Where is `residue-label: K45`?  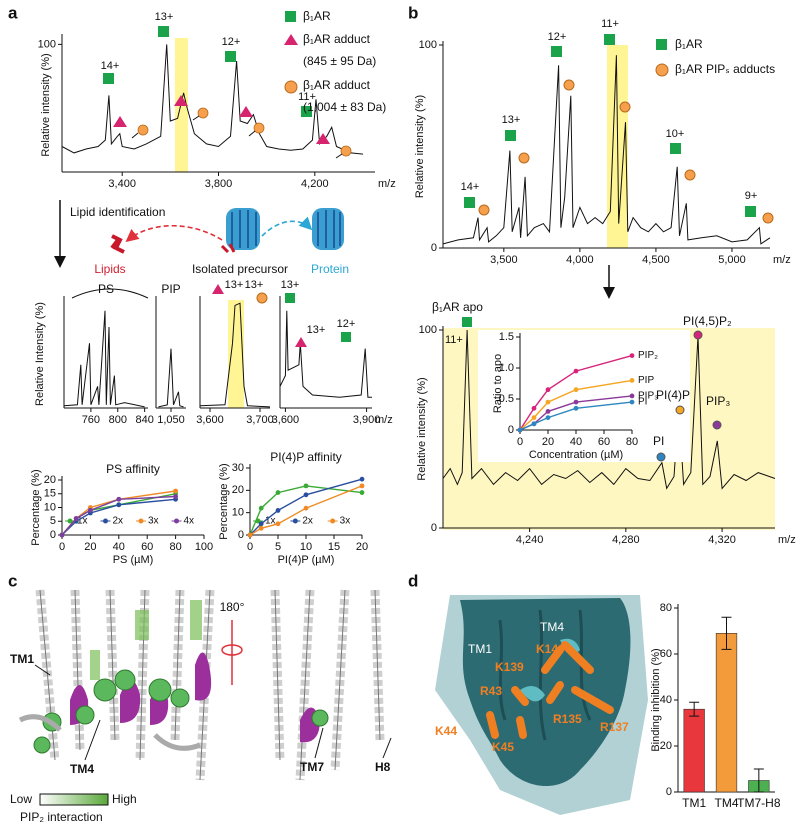
residue-label: K45 is located at coordinates (503, 747).